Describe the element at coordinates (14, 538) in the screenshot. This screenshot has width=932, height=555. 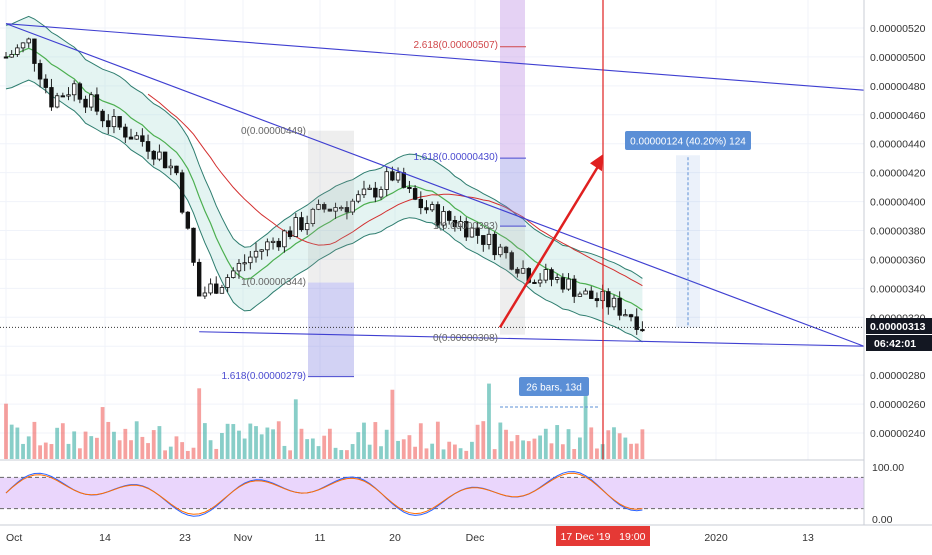
I see `time-tick-label: Oct` at that location.